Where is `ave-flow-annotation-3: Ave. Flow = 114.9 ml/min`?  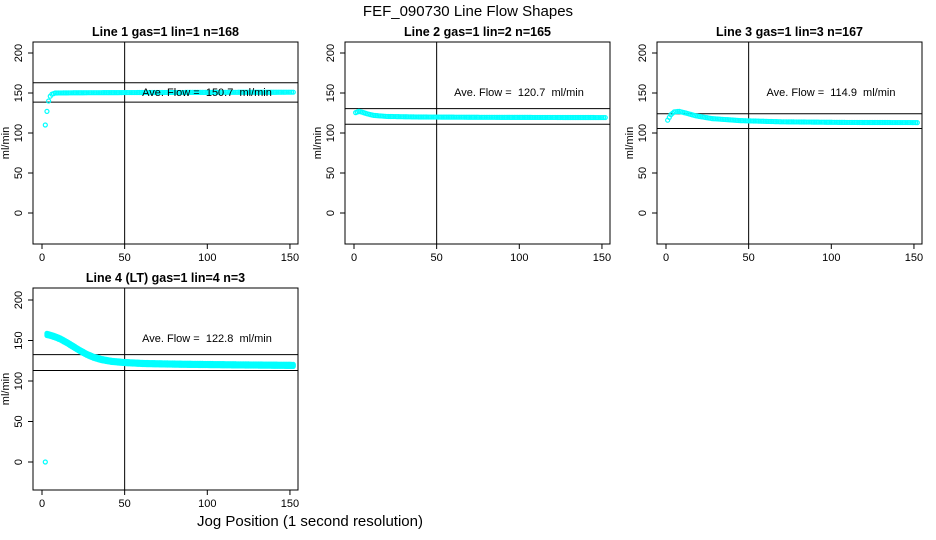
ave-flow-annotation-3: Ave. Flow = 114.9 ml/min is located at coordinates (831, 93).